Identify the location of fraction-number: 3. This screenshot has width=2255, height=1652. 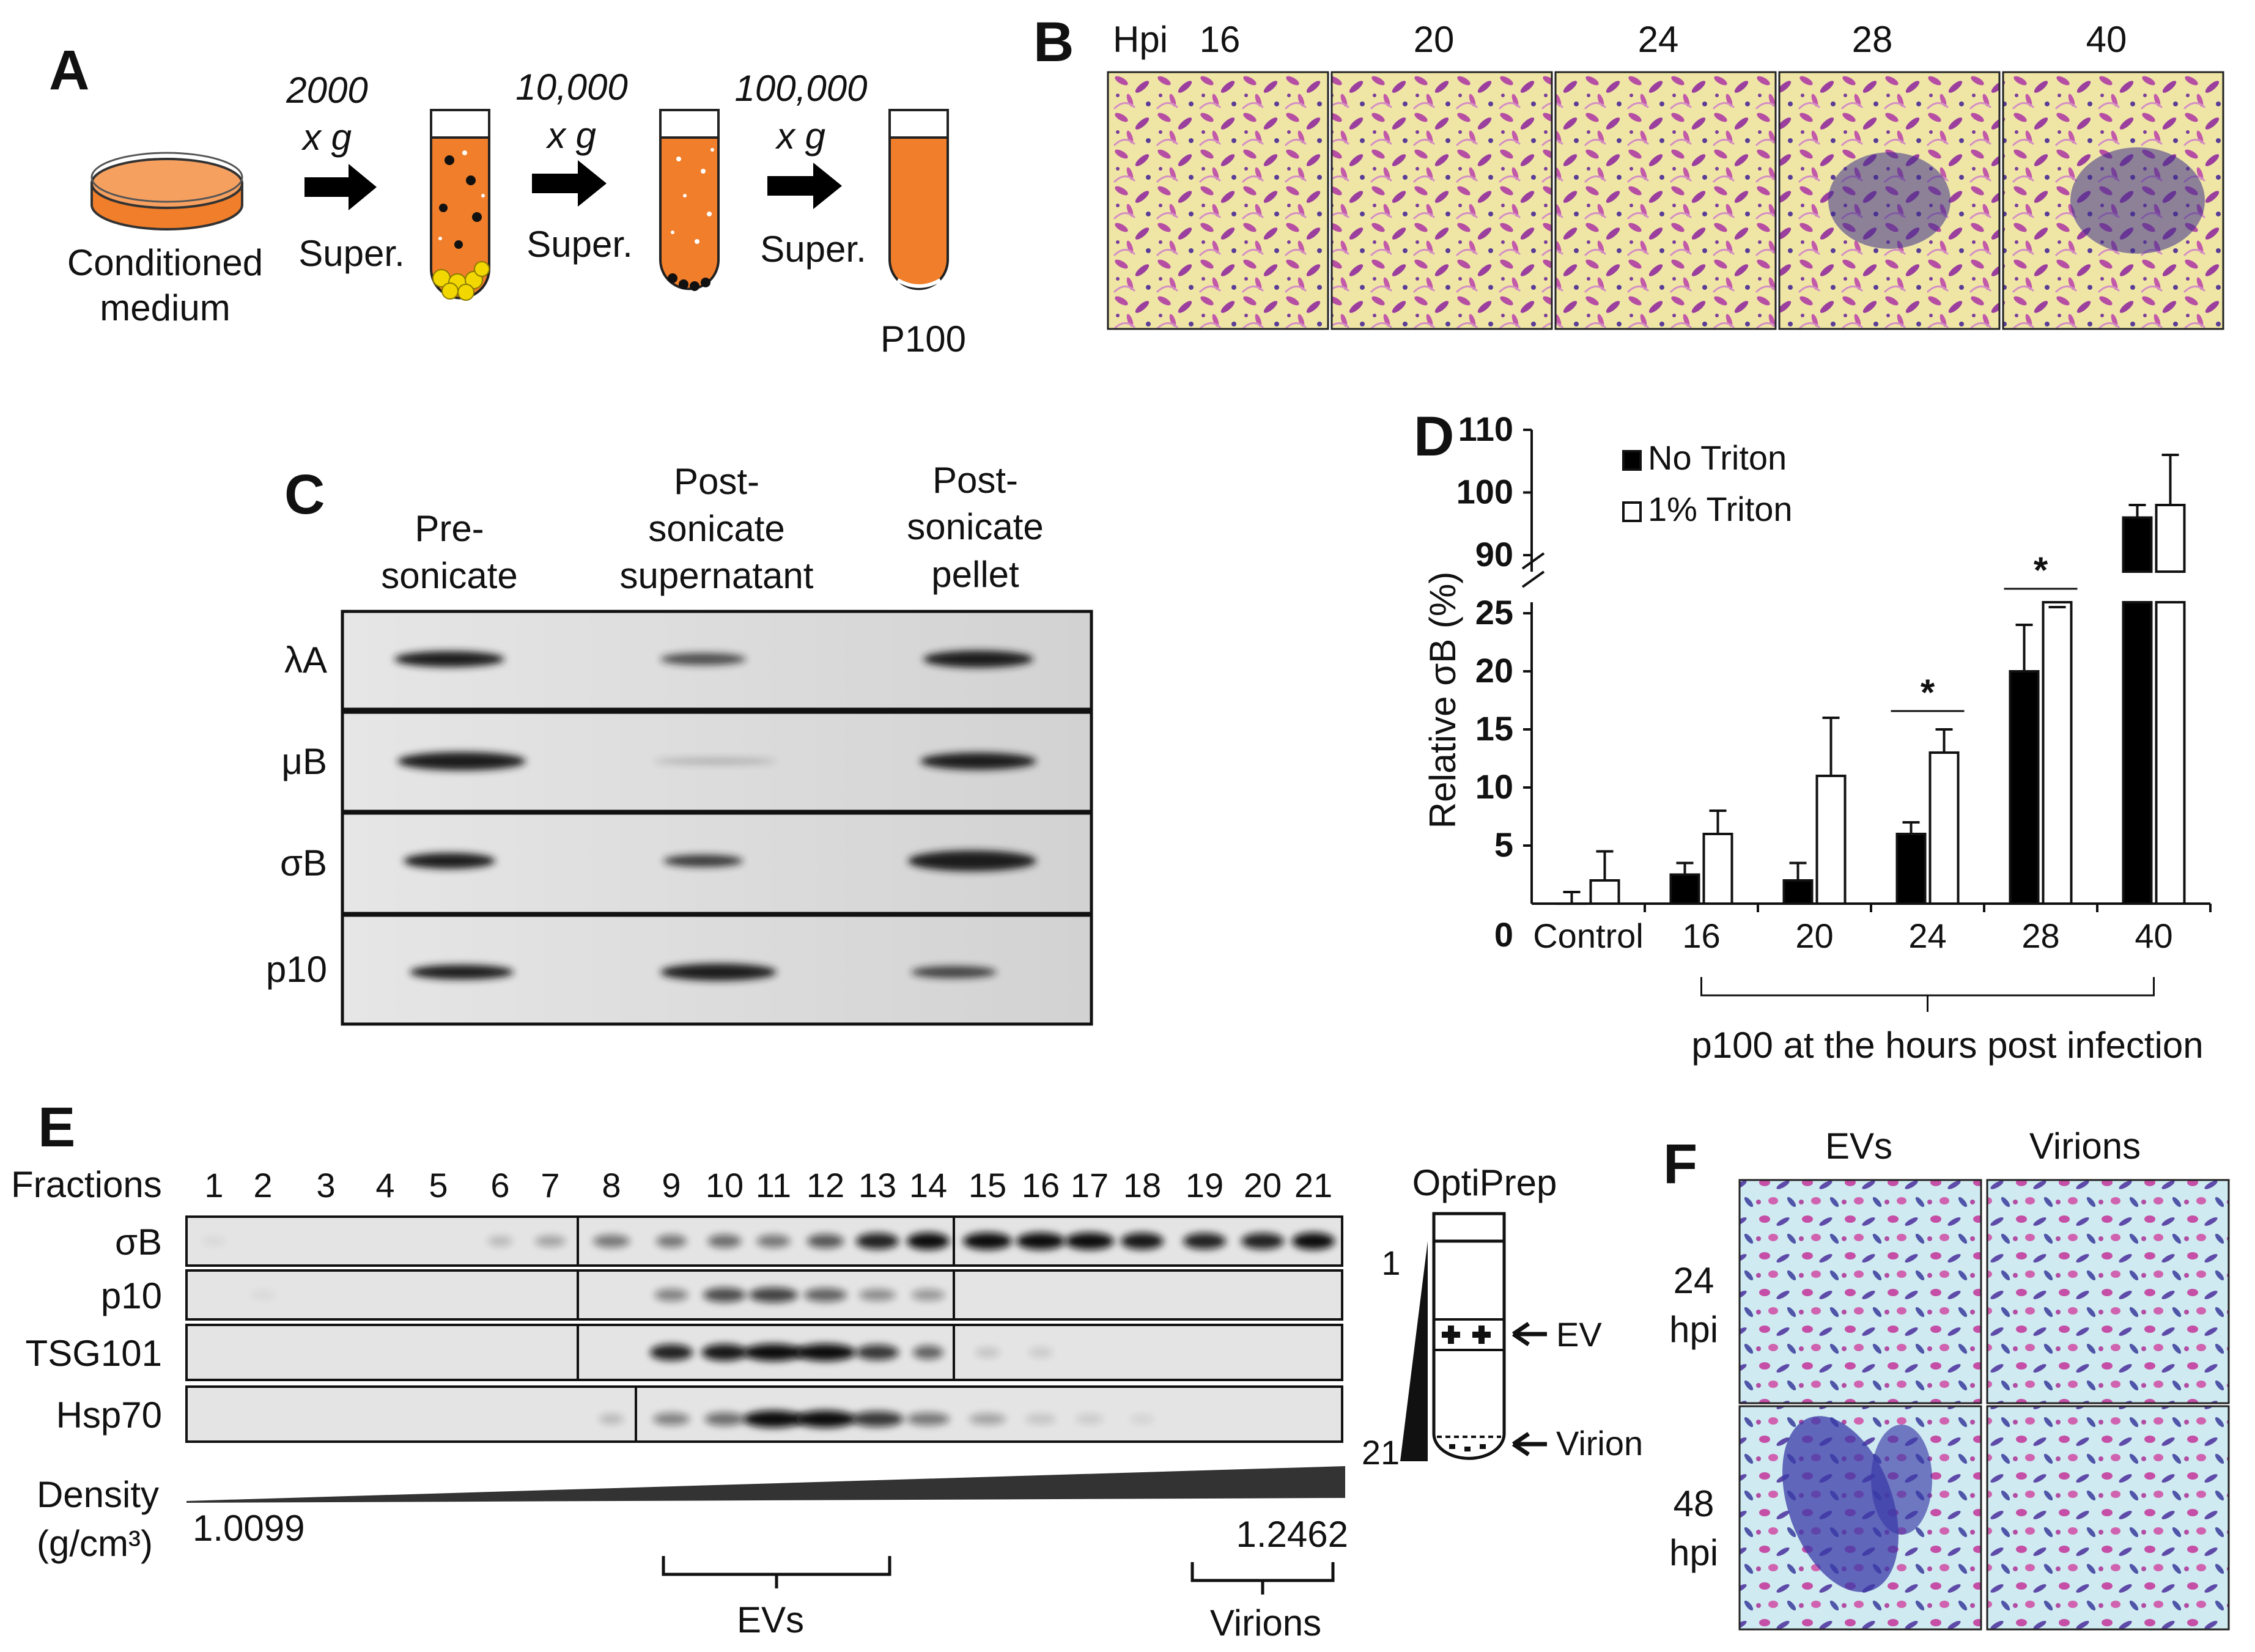
(325, 1185).